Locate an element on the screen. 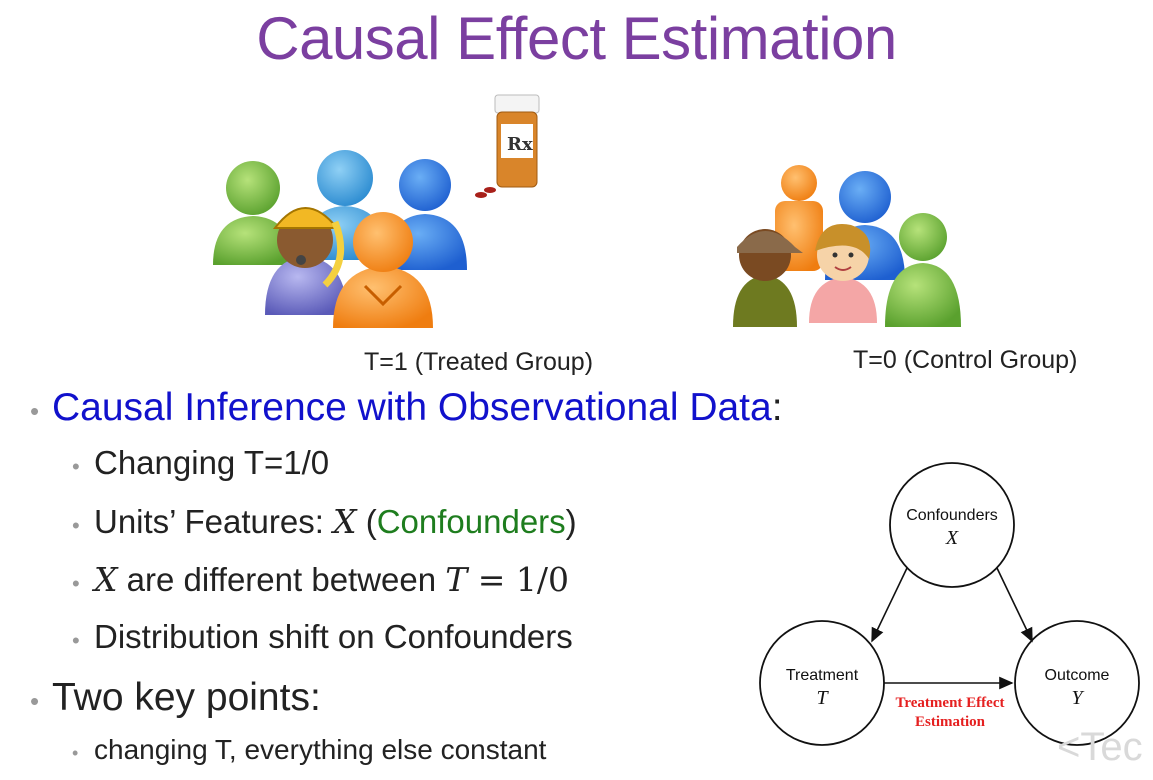 This screenshot has width=1153, height=780. highlight-confounders: Confounders is located at coordinates (471, 521).